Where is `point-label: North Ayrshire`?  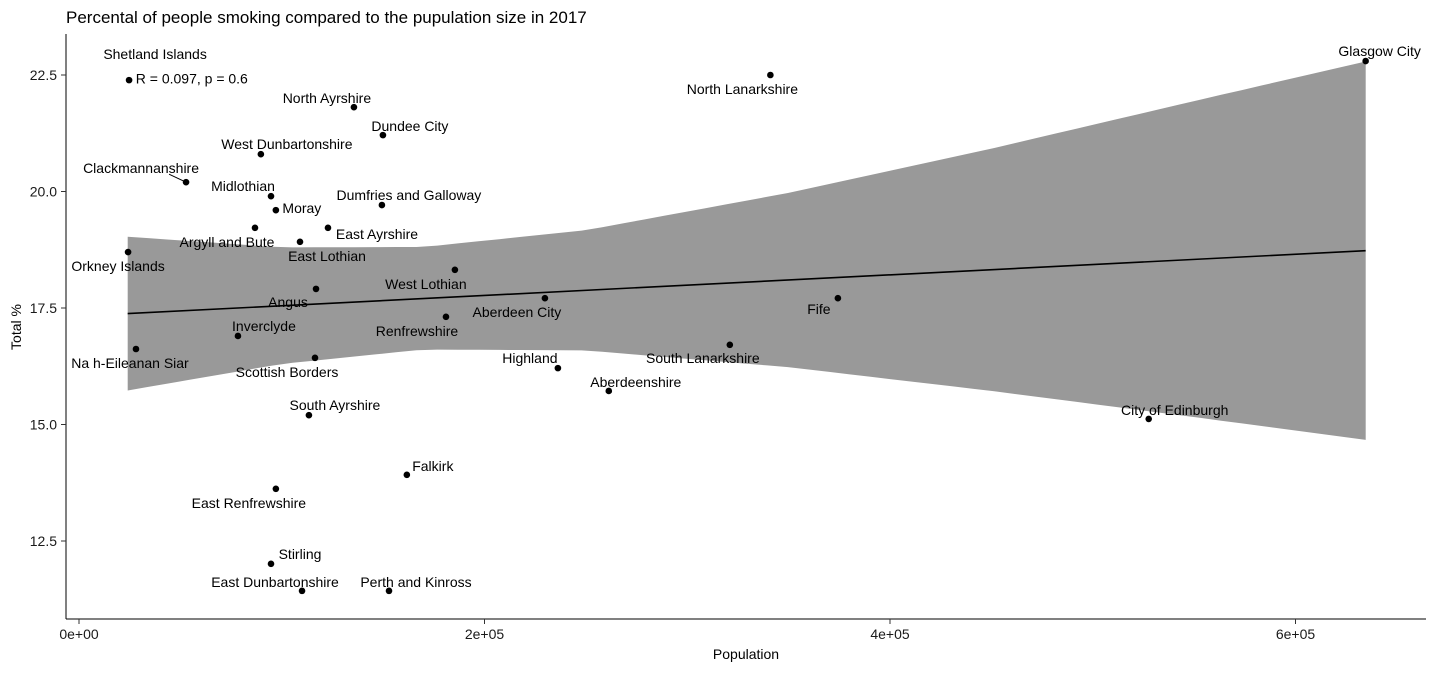
point-label: North Ayrshire is located at coordinates (327, 98).